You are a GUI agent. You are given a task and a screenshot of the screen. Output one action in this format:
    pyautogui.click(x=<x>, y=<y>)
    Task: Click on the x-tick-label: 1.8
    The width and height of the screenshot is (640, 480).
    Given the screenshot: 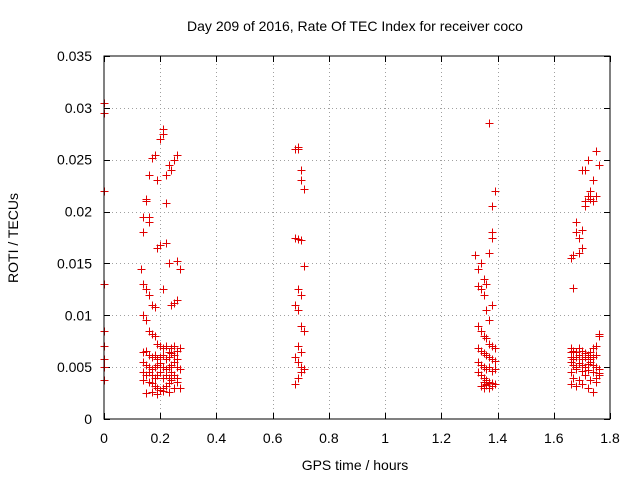 What is the action you would take?
    pyautogui.click(x=610, y=438)
    